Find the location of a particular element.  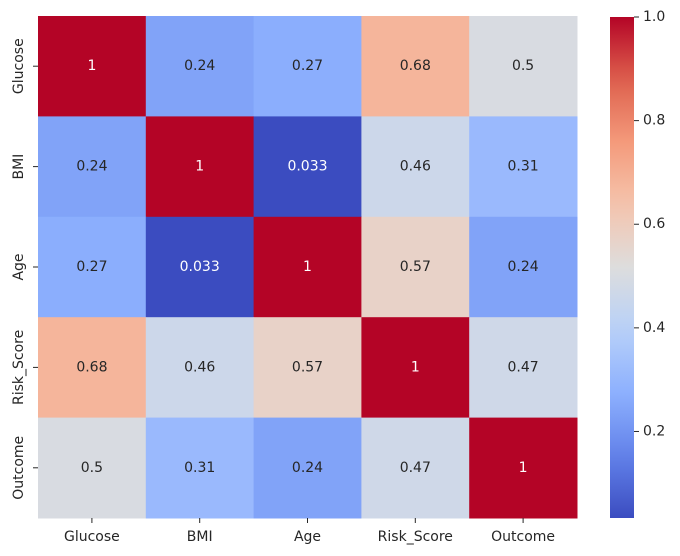

cell-annotation-0-4: 0.5 is located at coordinates (523, 66).